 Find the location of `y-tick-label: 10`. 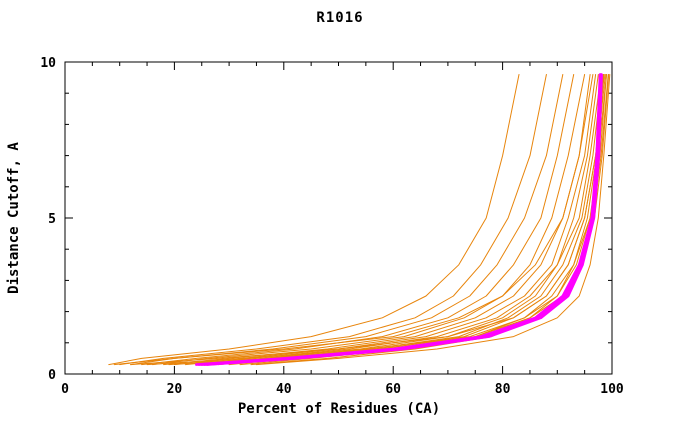

y-tick-label: 10 is located at coordinates (48, 63).